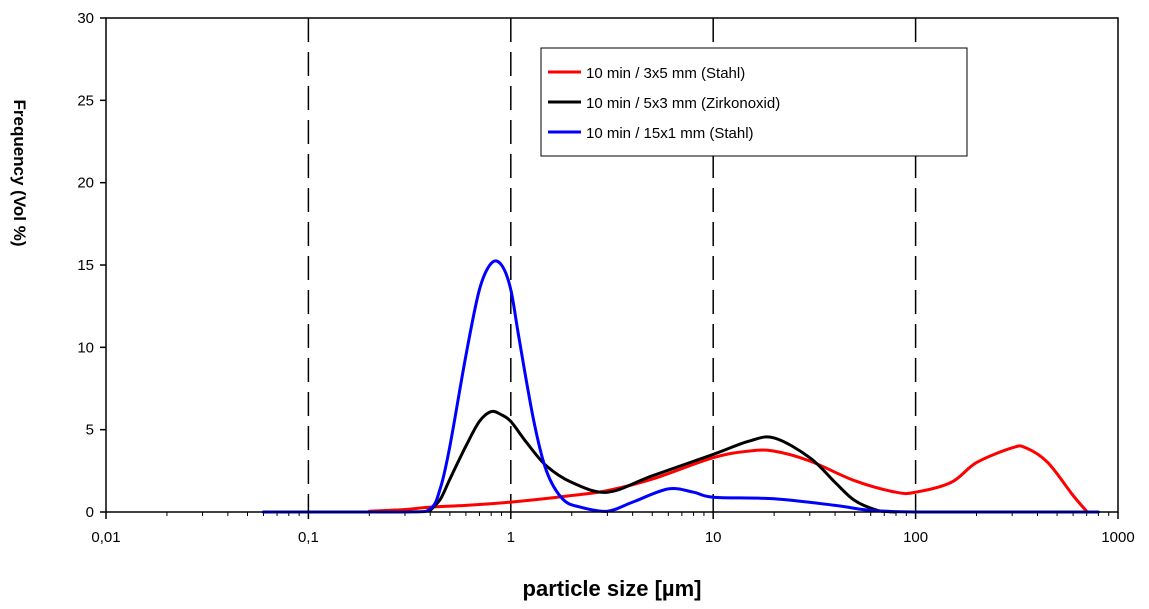 Image resolution: width=1149 pixels, height=609 pixels. I want to click on legend-label-1: 10 min / 3x5 mm (Stahl), so click(665, 73).